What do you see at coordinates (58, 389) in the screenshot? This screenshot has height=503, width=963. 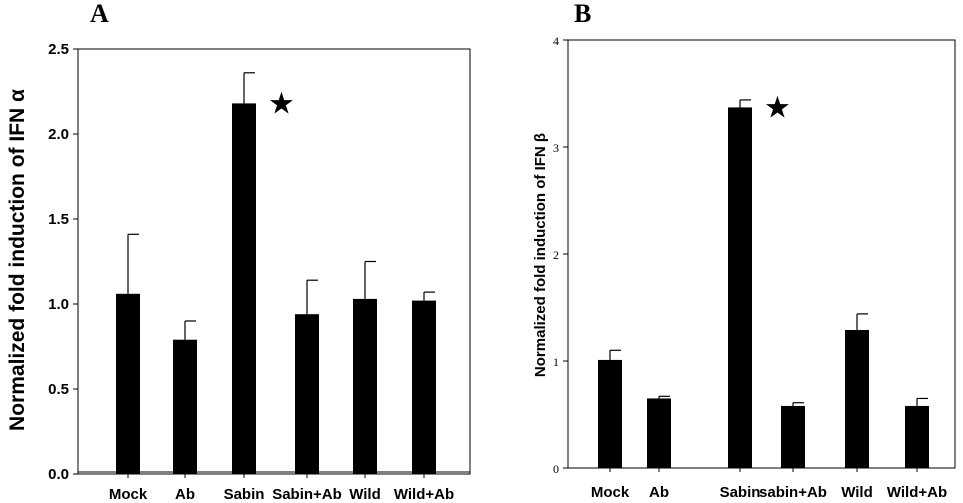 I see `y-tick-label: 0.5` at bounding box center [58, 389].